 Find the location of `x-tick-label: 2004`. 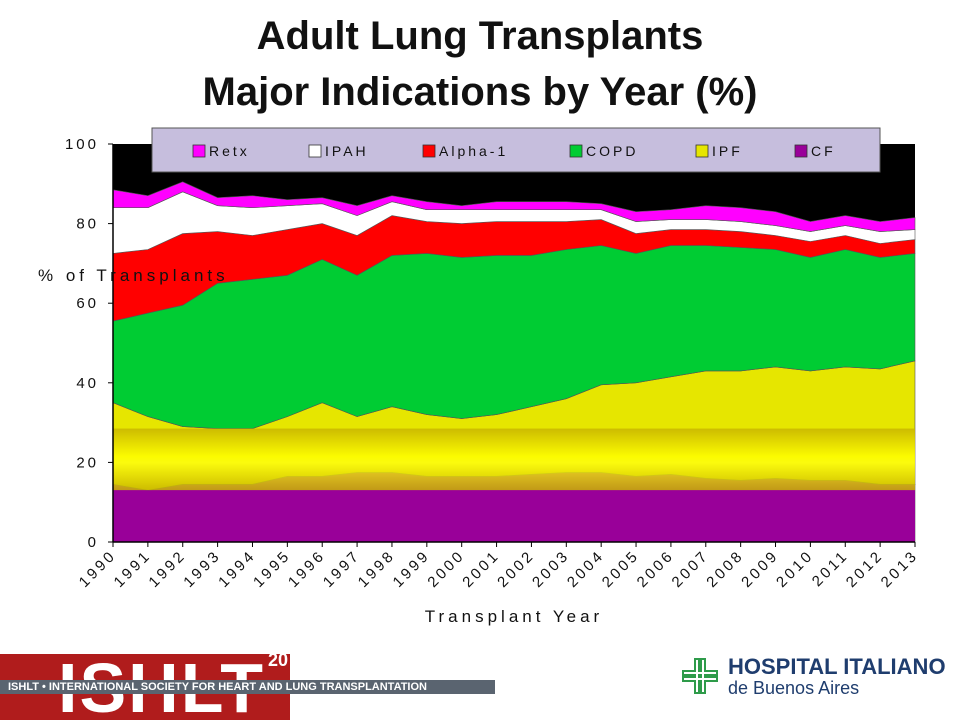

x-tick-label: 2004 is located at coordinates (586, 569).